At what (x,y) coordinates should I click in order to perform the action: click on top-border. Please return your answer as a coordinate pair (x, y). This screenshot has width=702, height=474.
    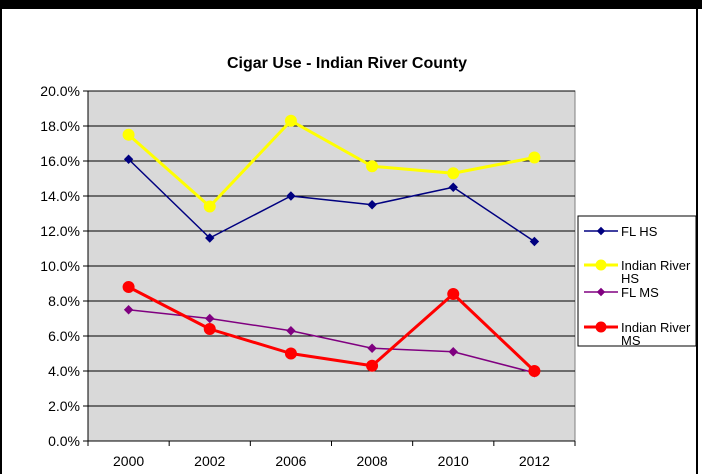
    Looking at the image, I should click on (351, 4).